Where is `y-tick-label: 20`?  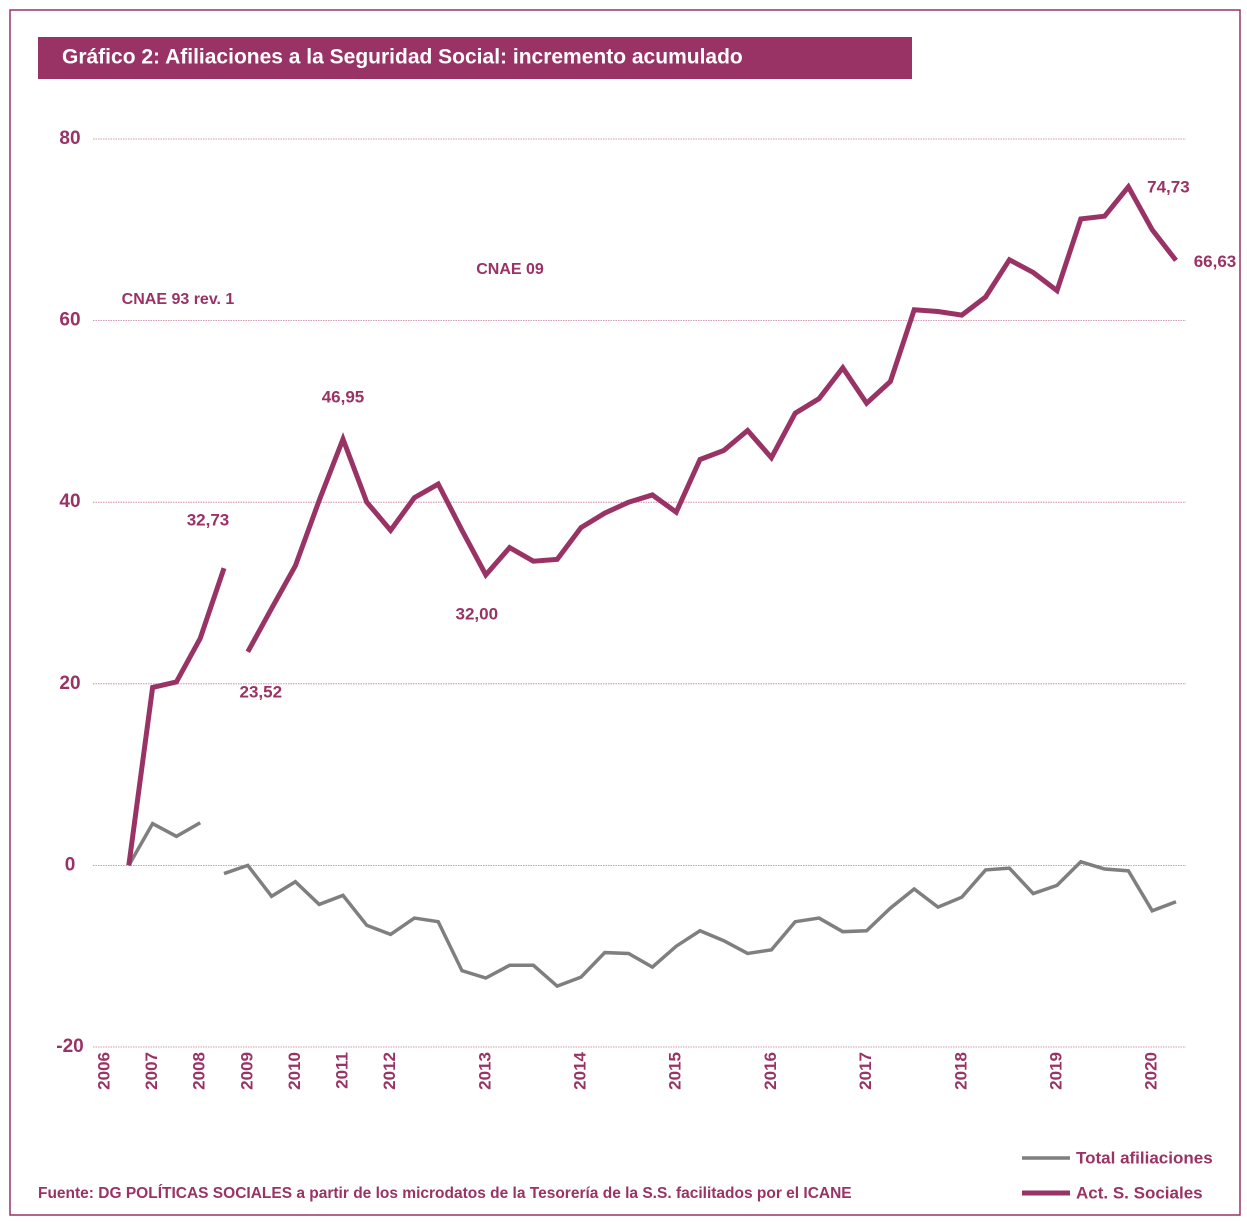
y-tick-label: 20 is located at coordinates (69, 683).